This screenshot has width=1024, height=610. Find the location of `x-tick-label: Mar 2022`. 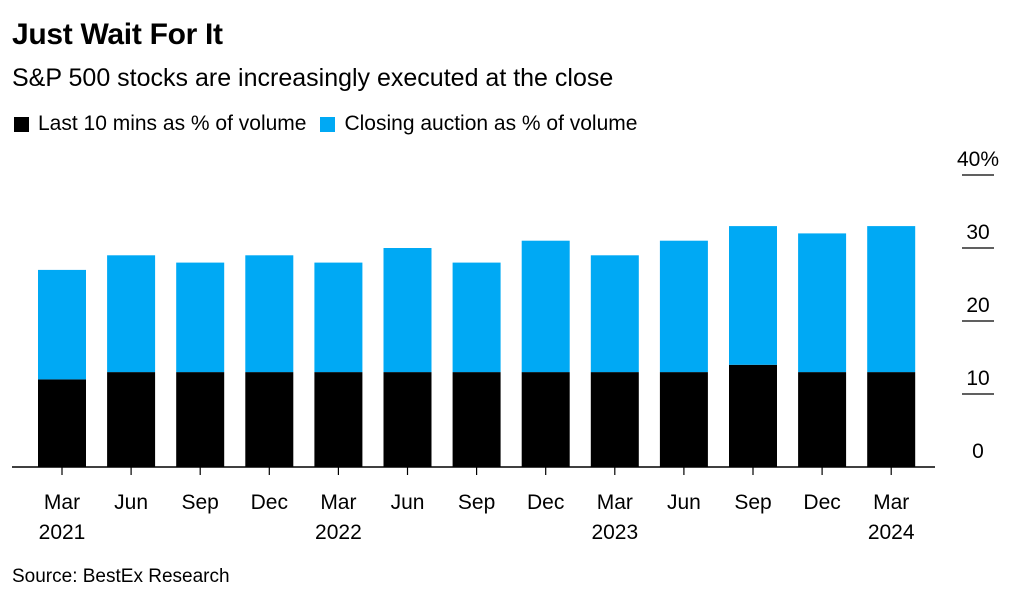

x-tick-label: Mar 2022 is located at coordinates (338, 517).